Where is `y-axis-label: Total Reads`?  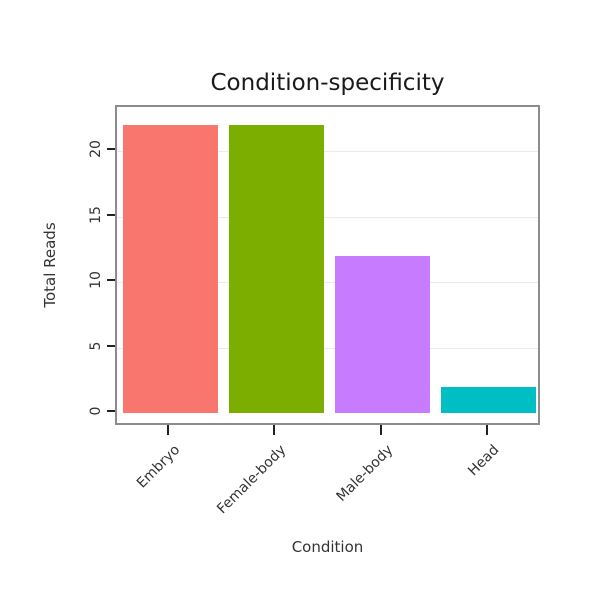 y-axis-label: Total Reads is located at coordinates (50, 265).